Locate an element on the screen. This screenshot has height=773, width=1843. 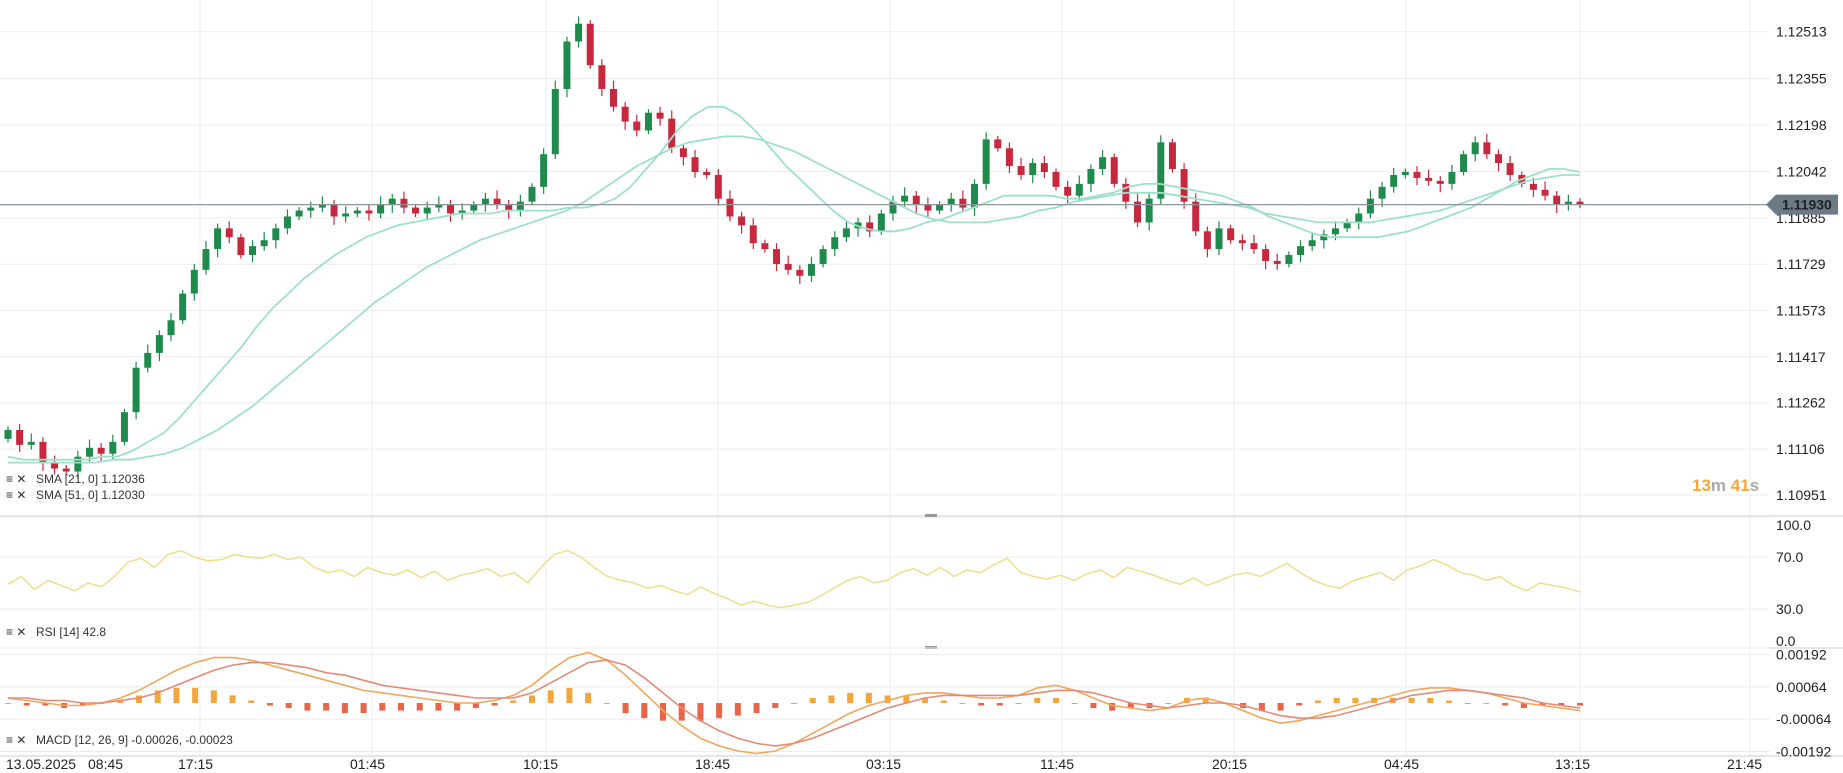
last-price-tag is located at coordinates (1802, 204).